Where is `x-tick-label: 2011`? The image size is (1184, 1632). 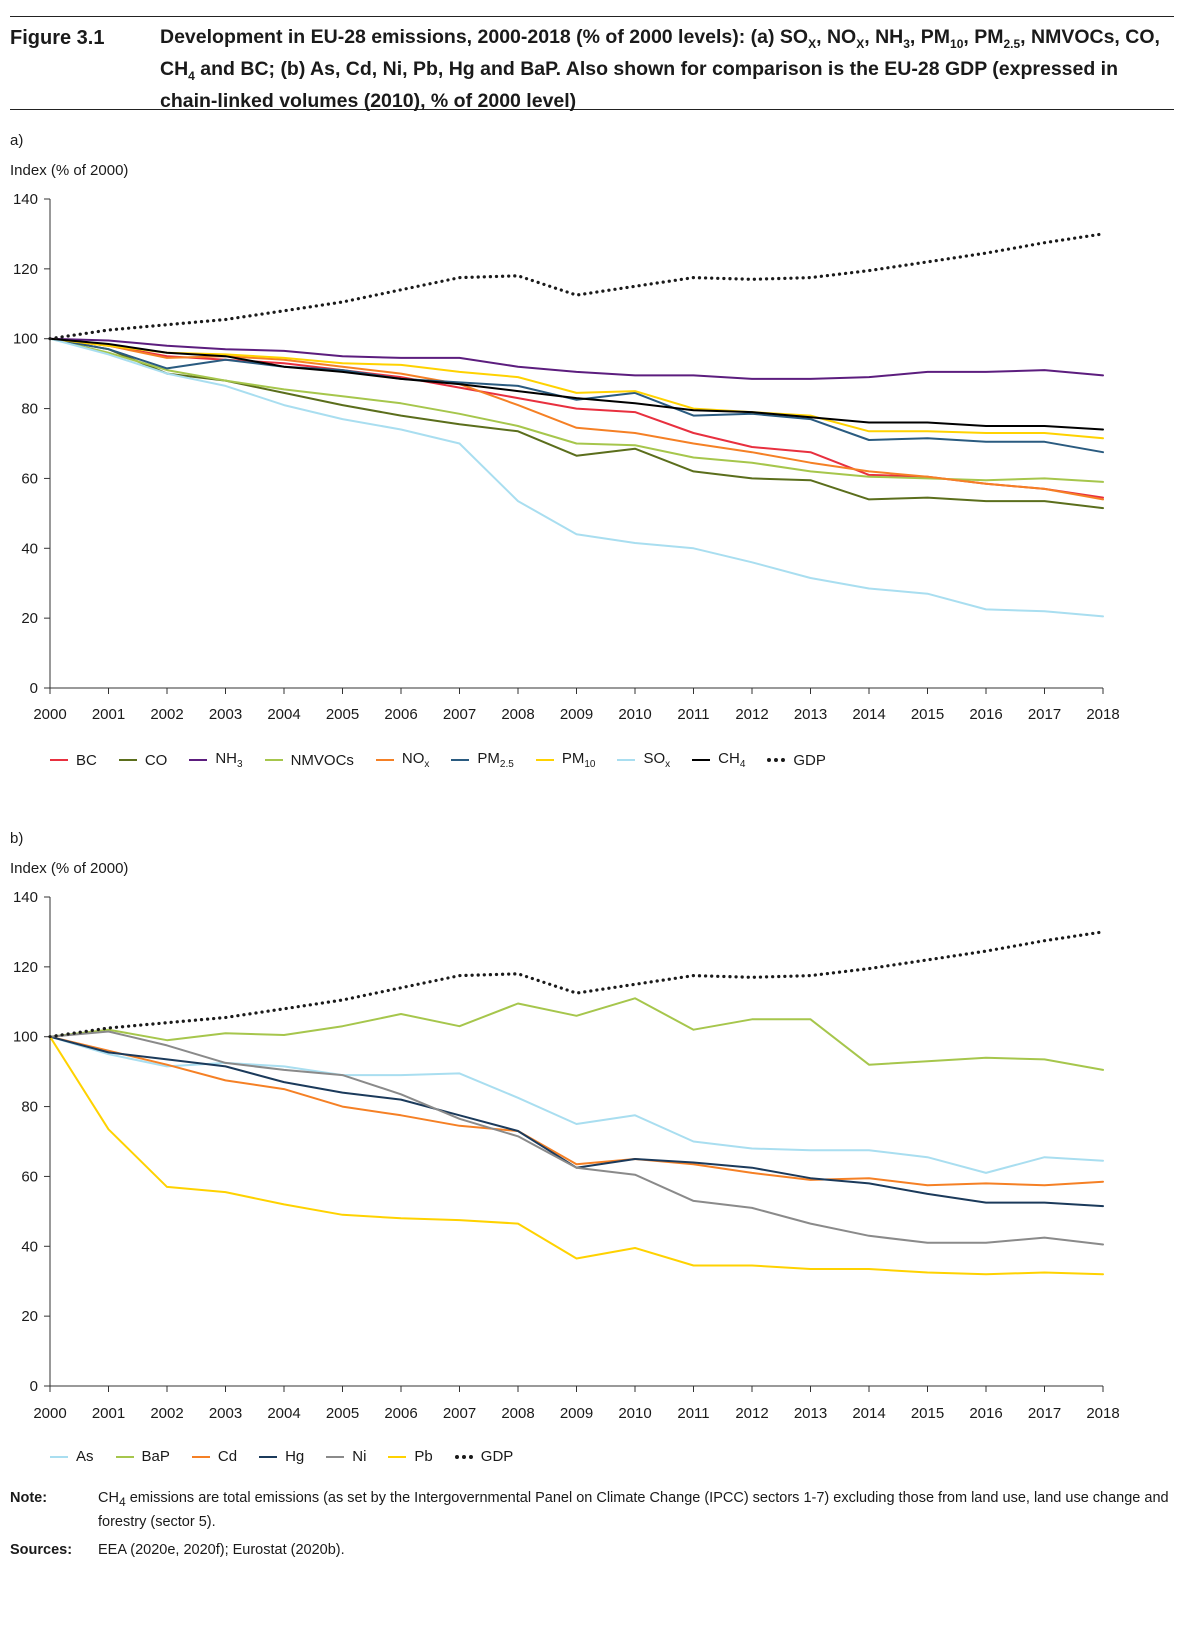
x-tick-label: 2011 is located at coordinates (693, 1413).